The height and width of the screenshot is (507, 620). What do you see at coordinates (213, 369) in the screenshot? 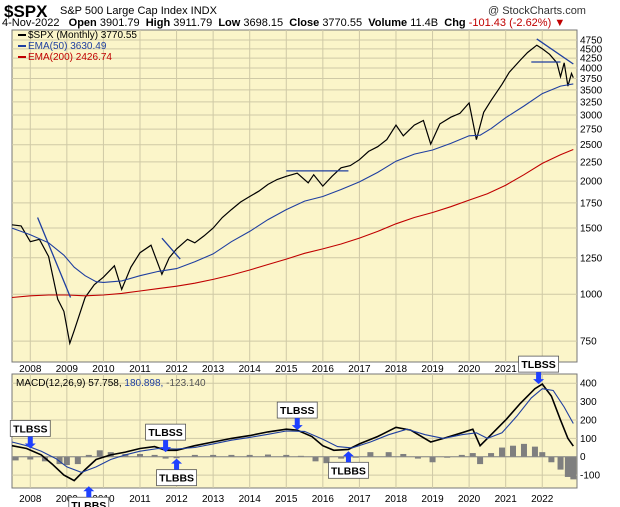
I see `x-tick-label: 2013` at bounding box center [213, 369].